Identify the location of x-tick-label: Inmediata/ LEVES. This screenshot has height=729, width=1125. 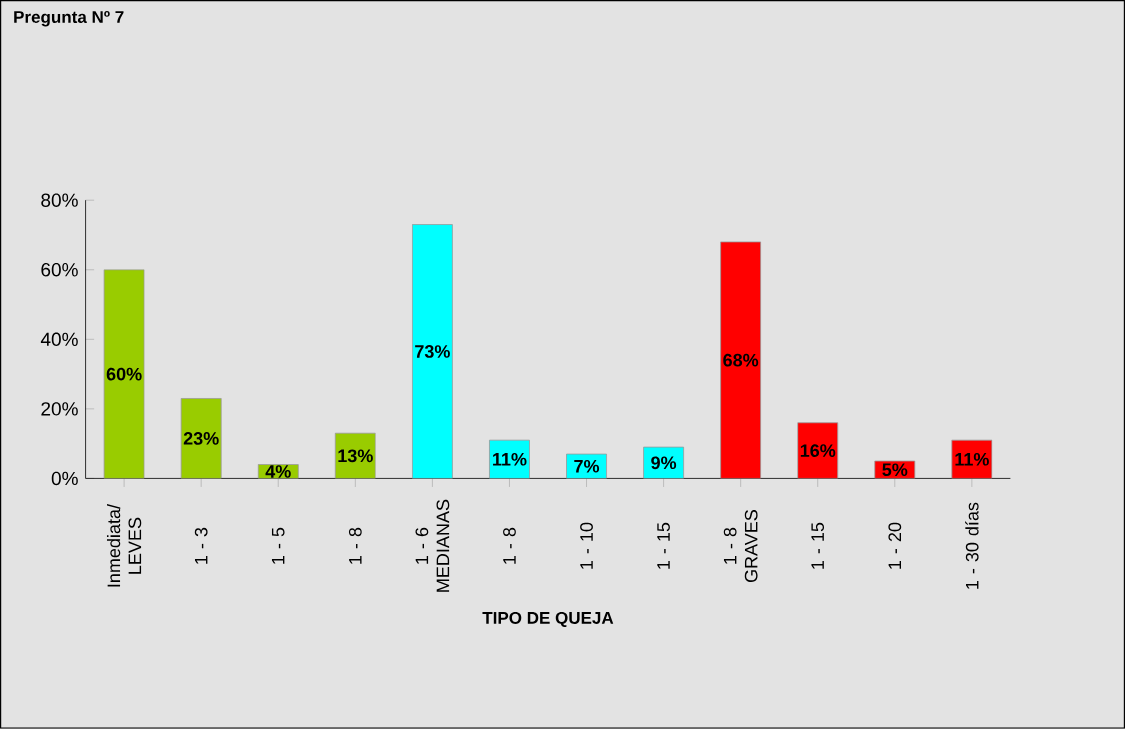
(124, 545).